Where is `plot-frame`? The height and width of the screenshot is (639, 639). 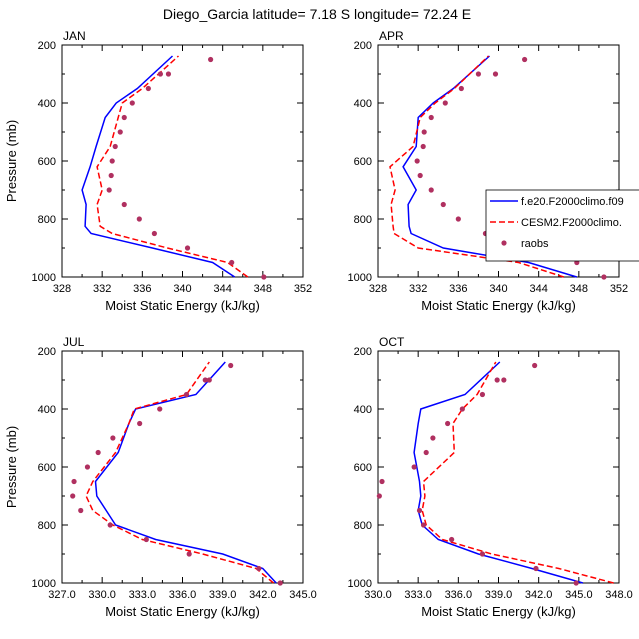
plot-frame is located at coordinates (182, 161).